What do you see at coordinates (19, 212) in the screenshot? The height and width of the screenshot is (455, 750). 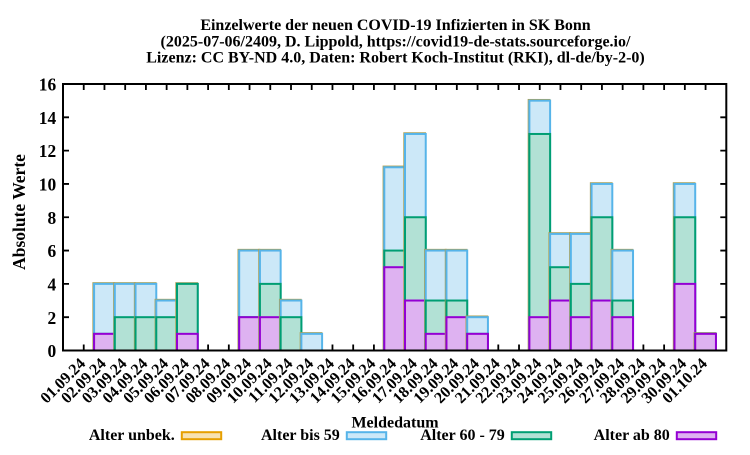 I see `svg-text: Absolute Werte` at bounding box center [19, 212].